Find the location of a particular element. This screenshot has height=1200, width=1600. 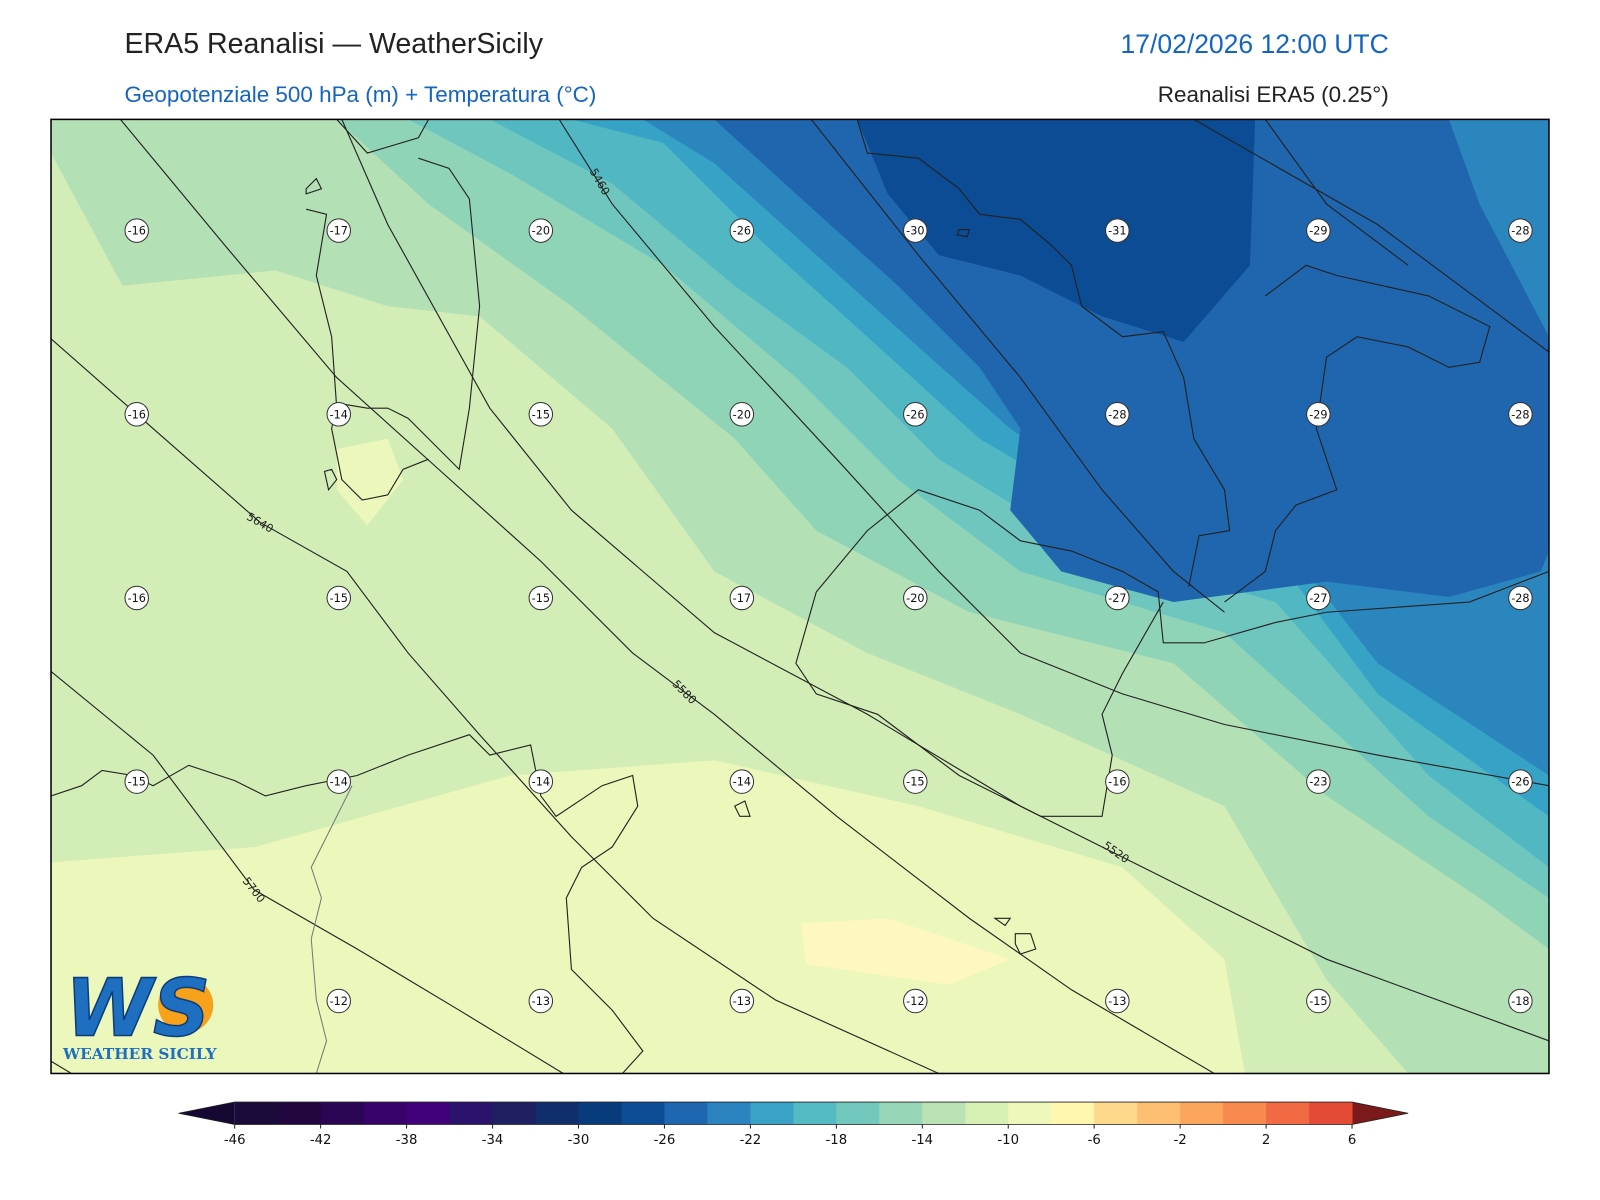

logo: WS WEATHER SICILY is located at coordinates (140, 1012).